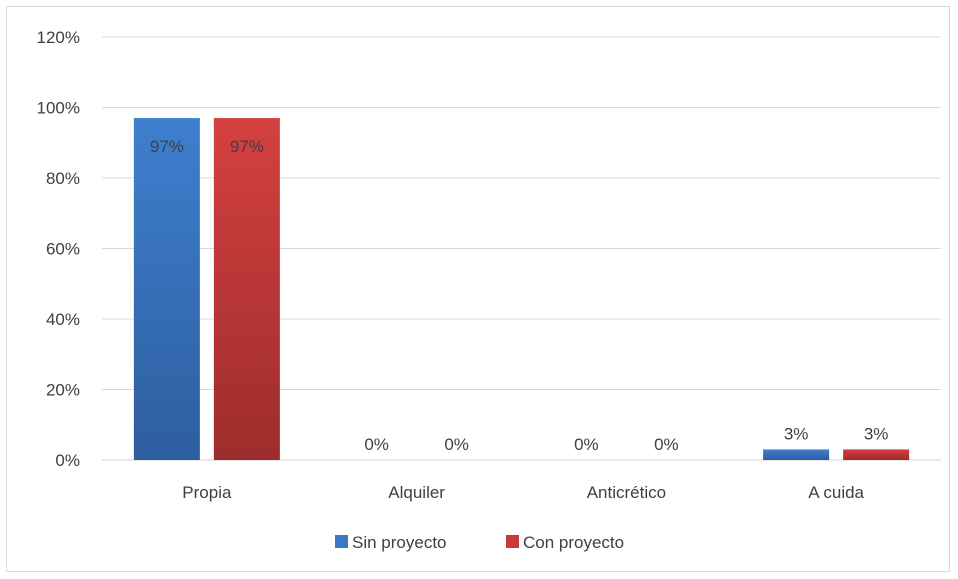 The height and width of the screenshot is (579, 958). Describe the element at coordinates (63, 390) in the screenshot. I see `y-tick-label: 20%` at that location.